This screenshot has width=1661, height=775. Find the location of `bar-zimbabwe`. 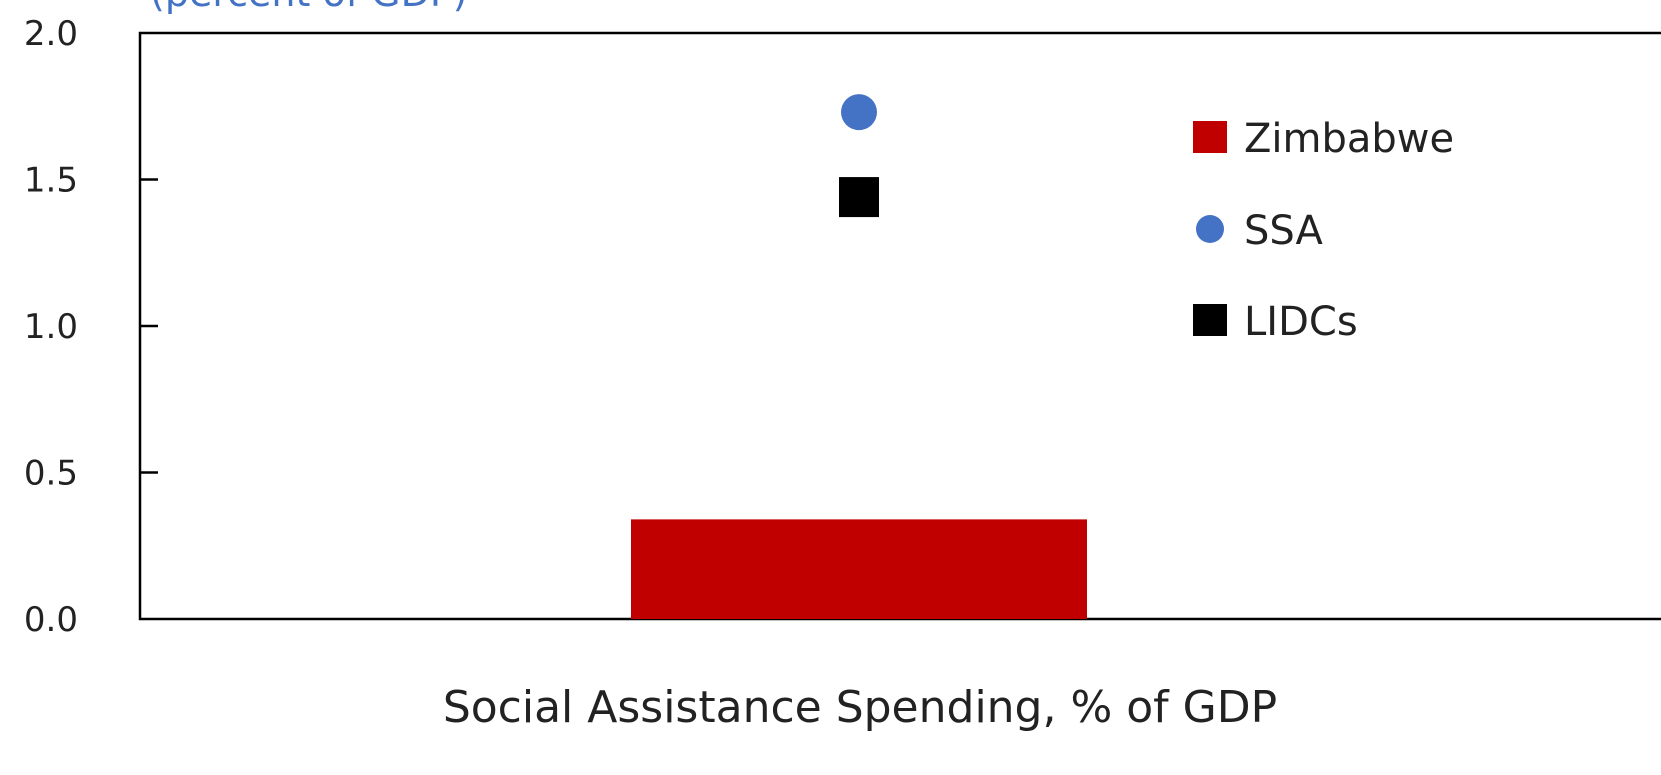

bar-zimbabwe is located at coordinates (859, 569).